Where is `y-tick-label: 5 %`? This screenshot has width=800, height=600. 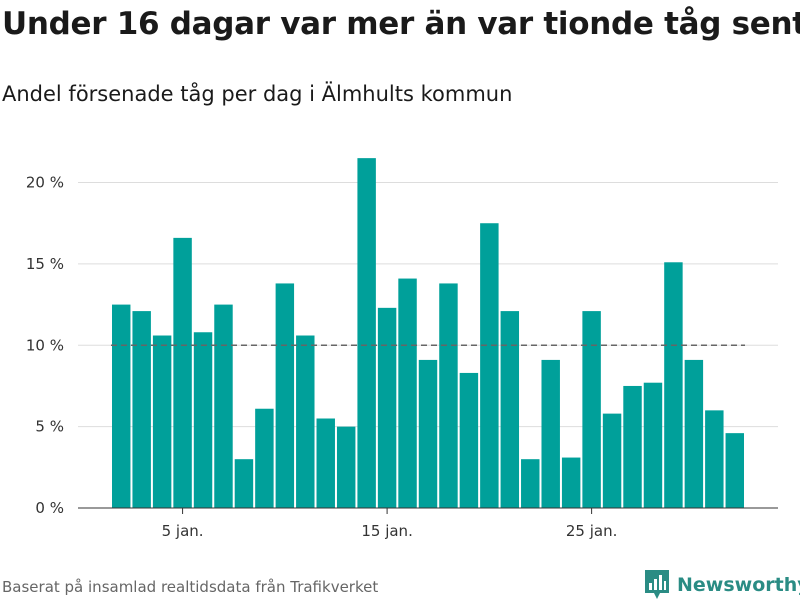 y-tick-label: 5 % is located at coordinates (49, 427).